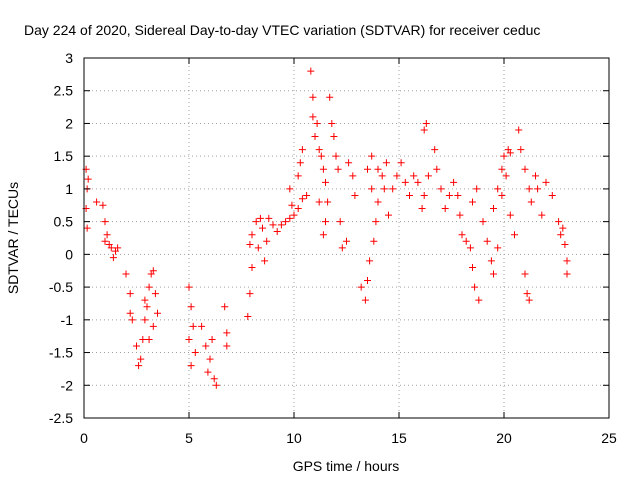 The image size is (640, 480). I want to click on y-tick-label: -2, so click(67, 385).